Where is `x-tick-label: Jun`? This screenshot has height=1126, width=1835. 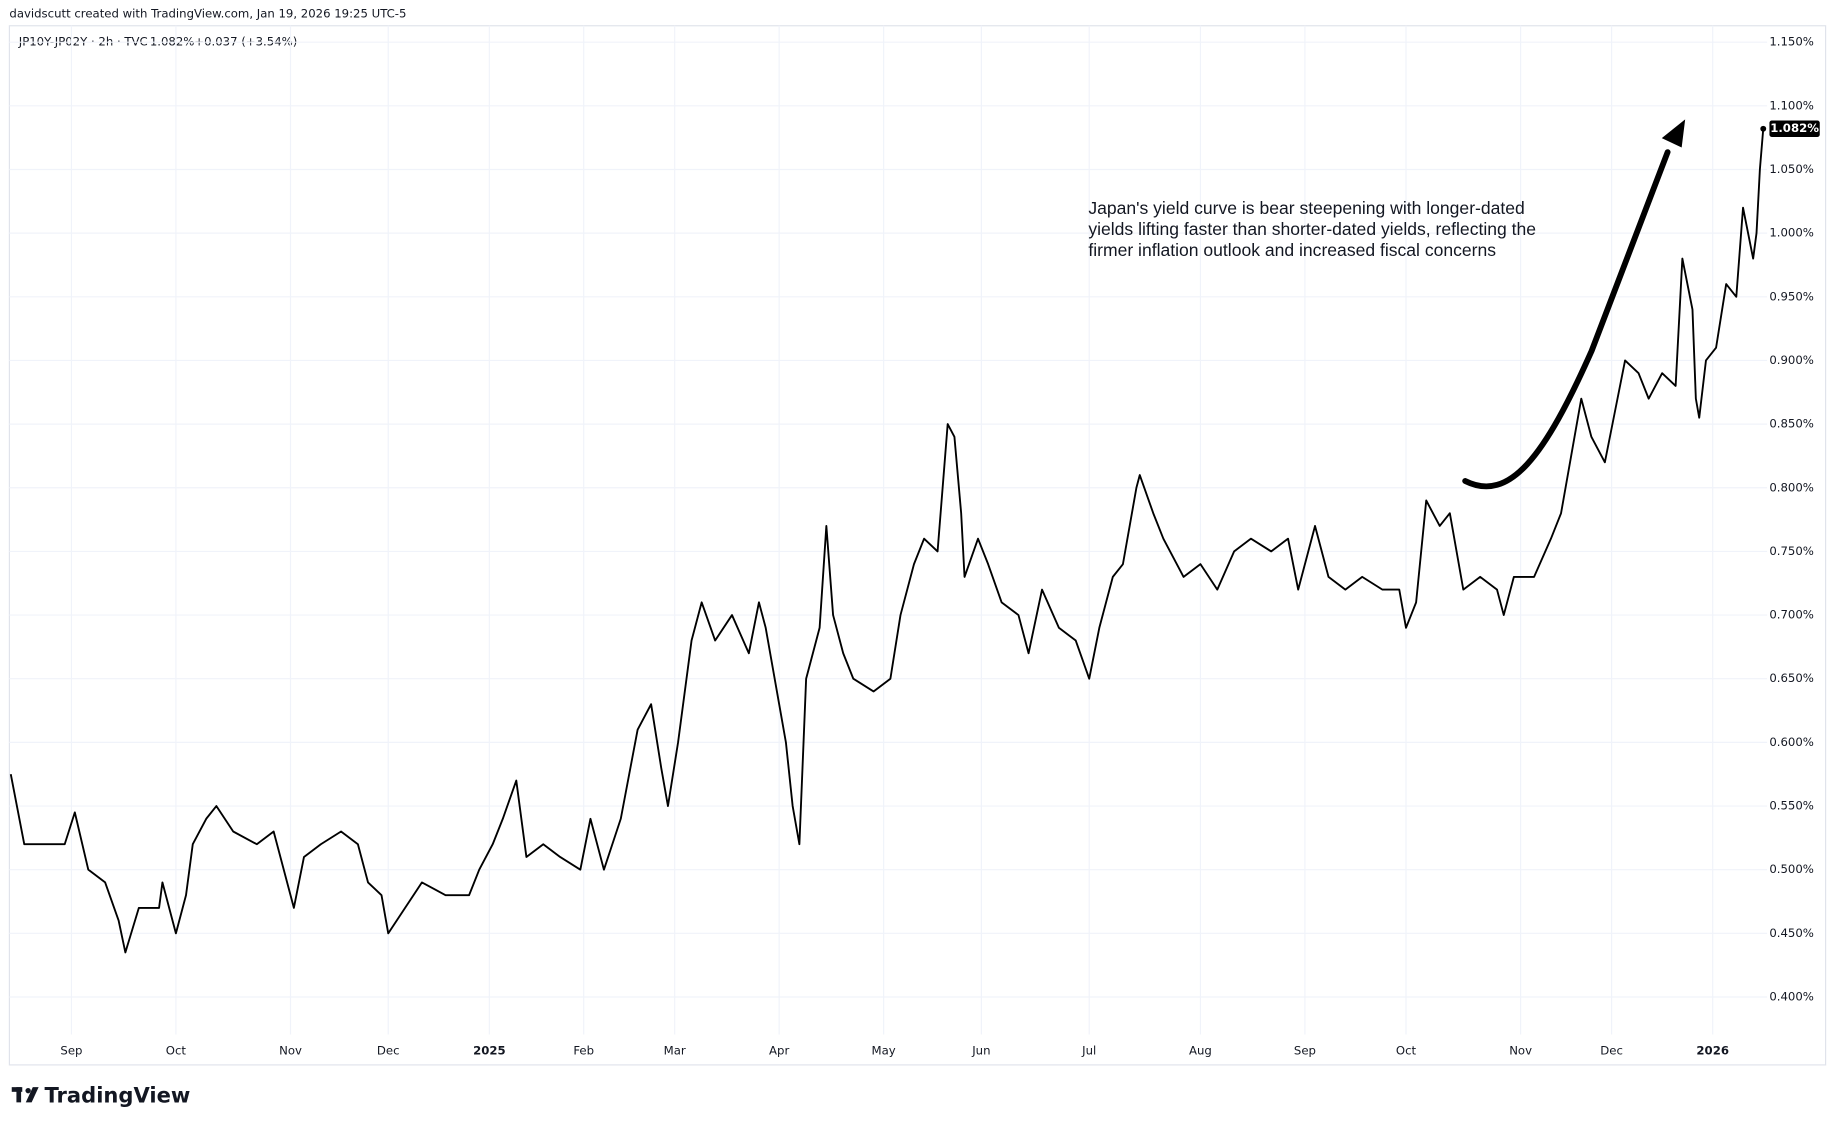
x-tick-label: Jun is located at coordinates (980, 1050).